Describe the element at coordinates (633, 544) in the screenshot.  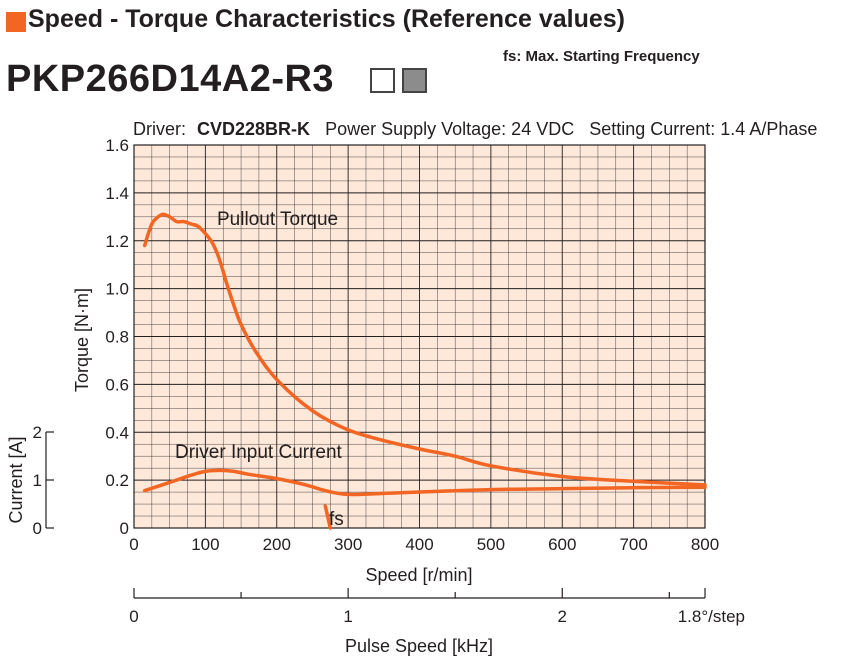
I see `speed-tick-label: 700` at that location.